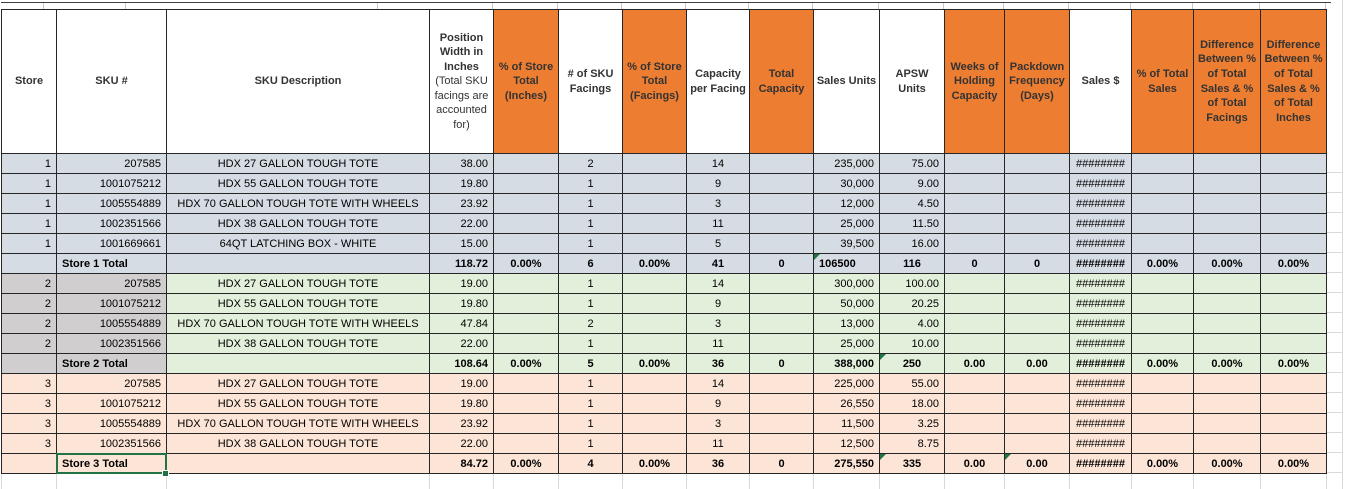 This screenshot has width=1345, height=489. What do you see at coordinates (111, 263) in the screenshot?
I see `cell-sku: Store 1 Total` at bounding box center [111, 263].